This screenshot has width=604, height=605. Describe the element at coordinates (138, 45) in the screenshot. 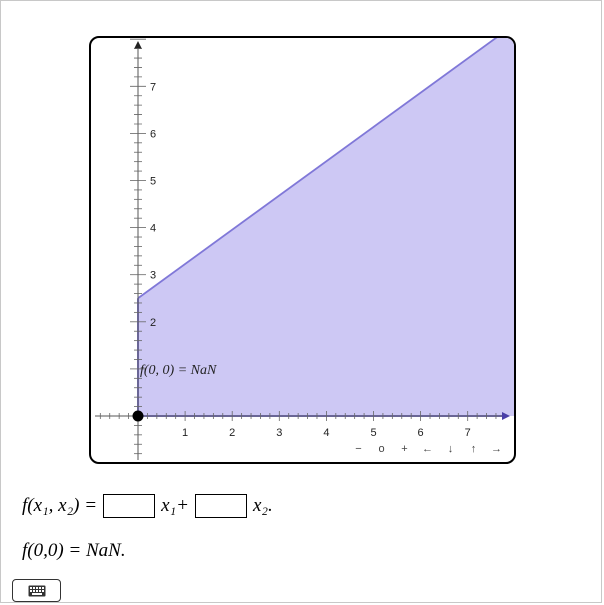

I see `y-axis-arrow` at that location.